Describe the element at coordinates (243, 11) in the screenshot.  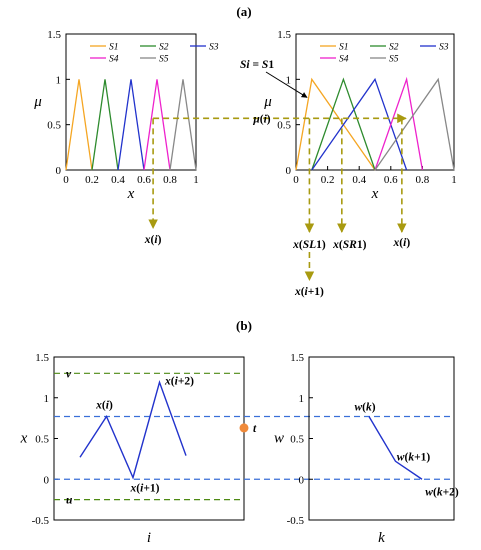
I see `panel-label-a: (a)` at that location.